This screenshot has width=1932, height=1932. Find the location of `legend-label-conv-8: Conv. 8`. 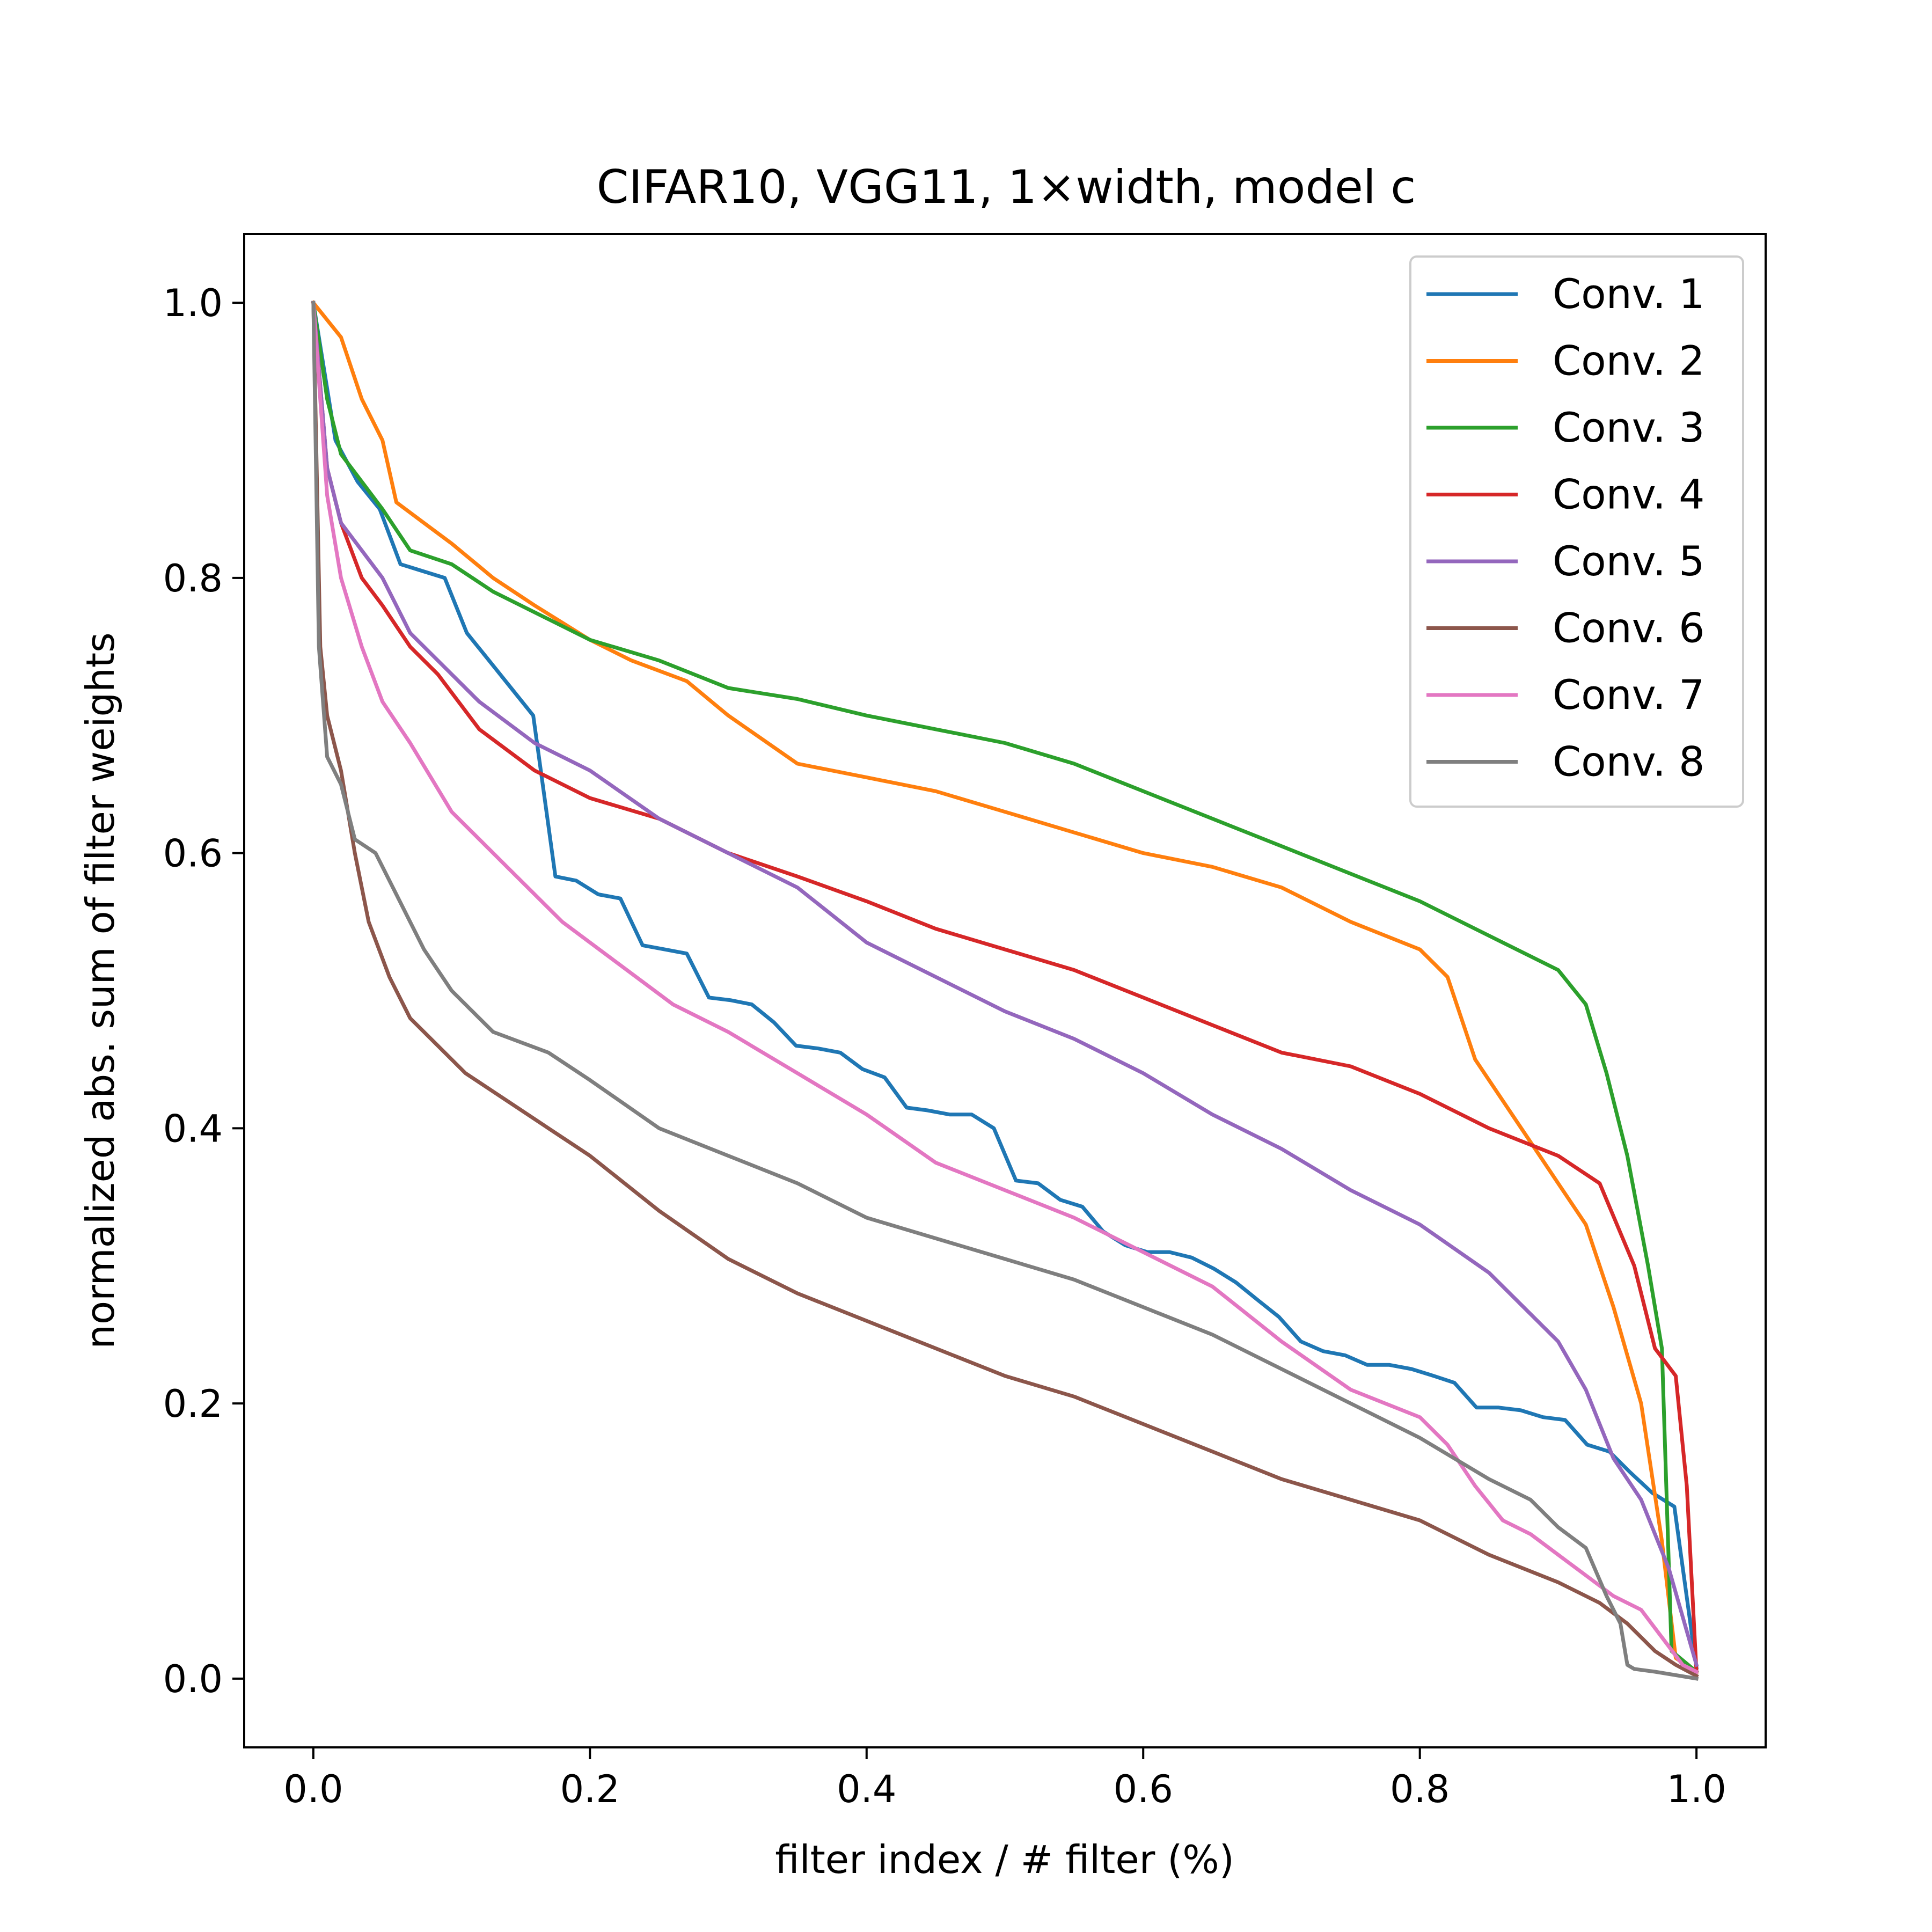

legend-label-conv-8: Conv. 8 is located at coordinates (1628, 762).